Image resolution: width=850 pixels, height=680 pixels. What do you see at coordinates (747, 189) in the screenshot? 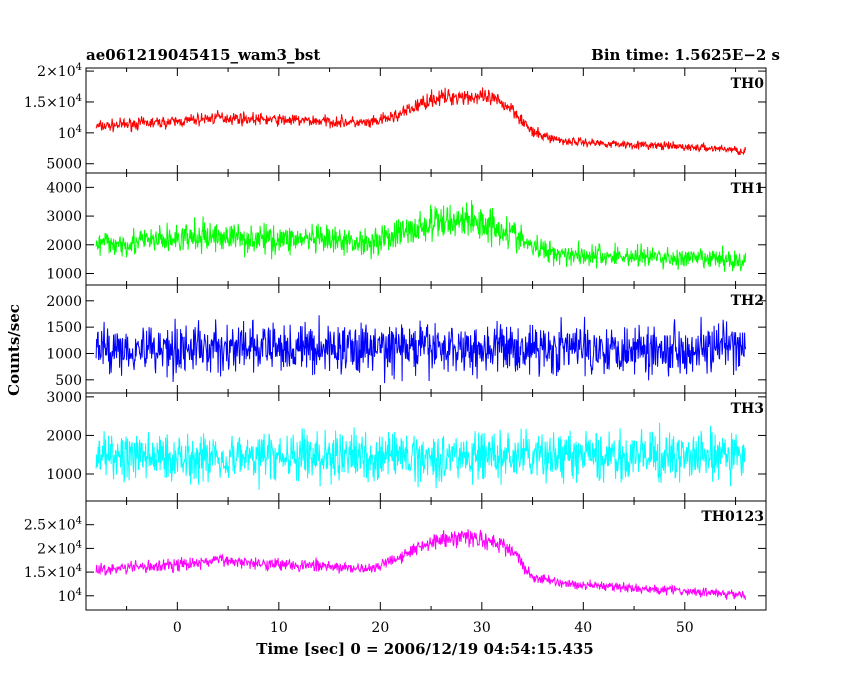
I see `panel-label-th1: TH1` at bounding box center [747, 189].